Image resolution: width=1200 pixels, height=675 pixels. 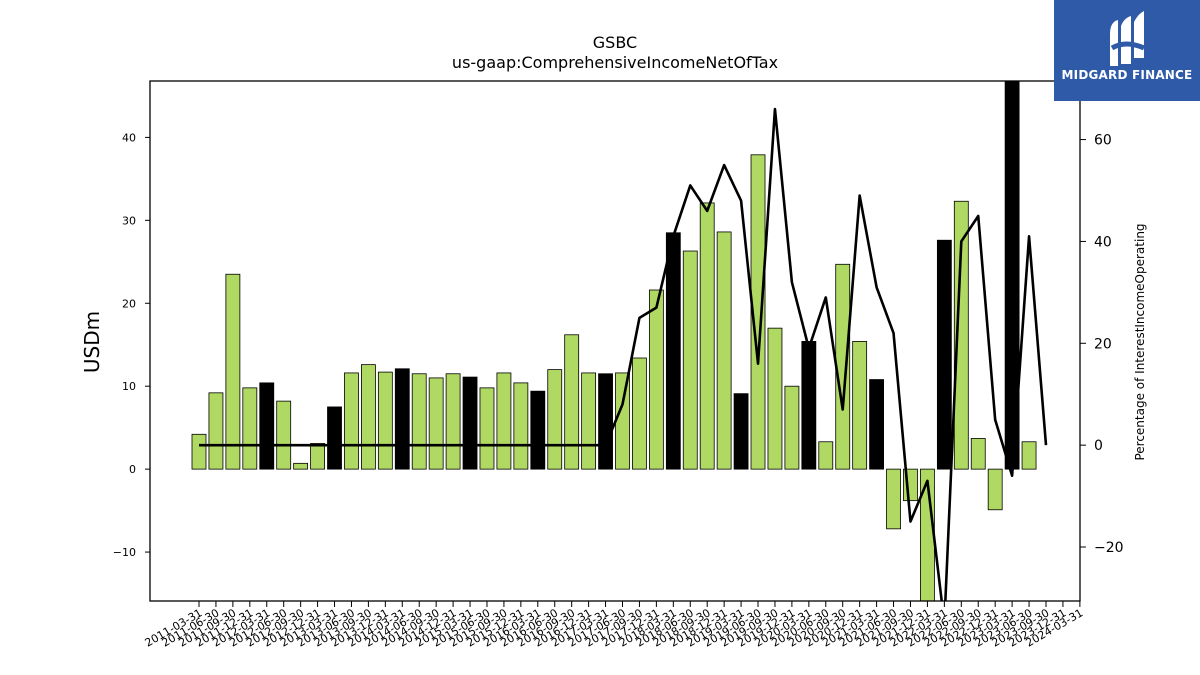 I want to click on y-tick-label: 30, so click(x=129, y=220).